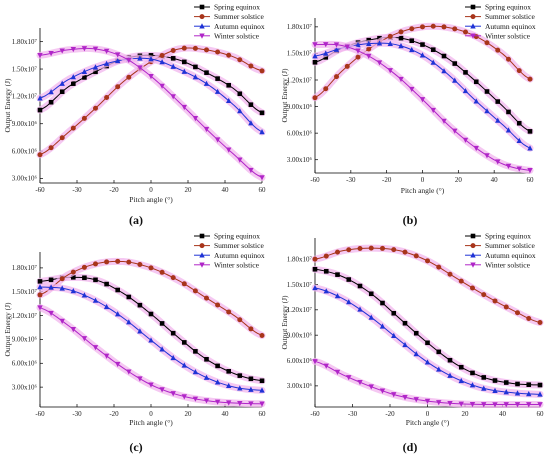 Image resolution: width=550 pixels, height=460 pixels. What do you see at coordinates (226, 414) in the screenshot?
I see `x-tick-label: 40` at bounding box center [226, 414].